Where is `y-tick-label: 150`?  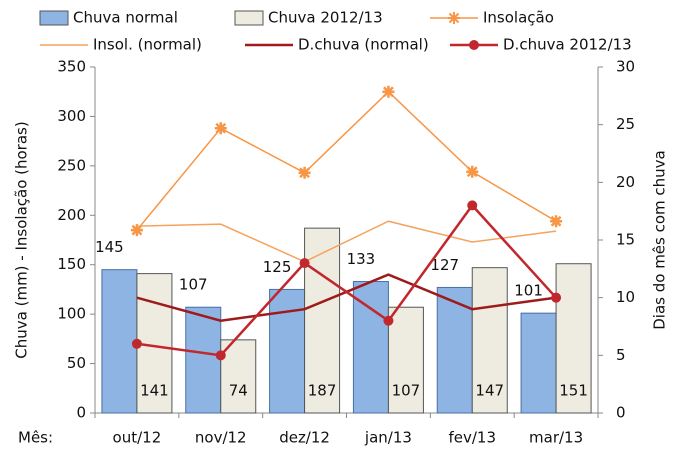
y-tick-label: 150 is located at coordinates (71, 264).